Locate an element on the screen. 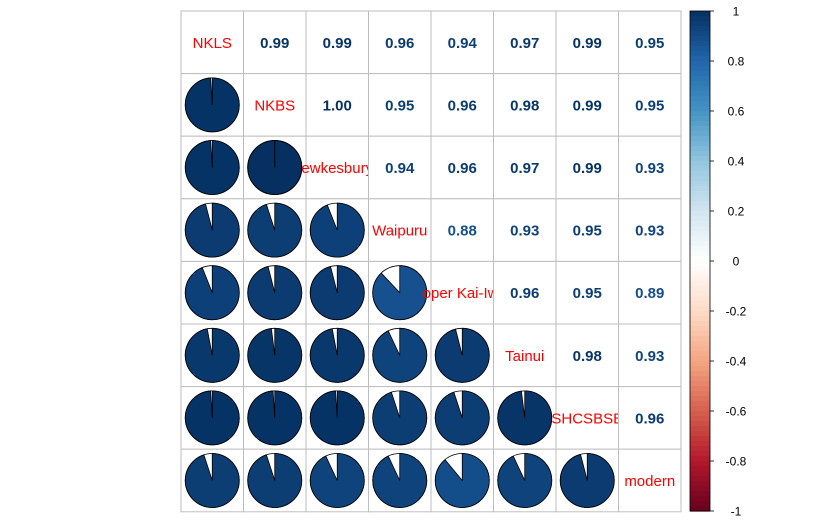  cell-shcsbsb-waipuru is located at coordinates (400, 418).